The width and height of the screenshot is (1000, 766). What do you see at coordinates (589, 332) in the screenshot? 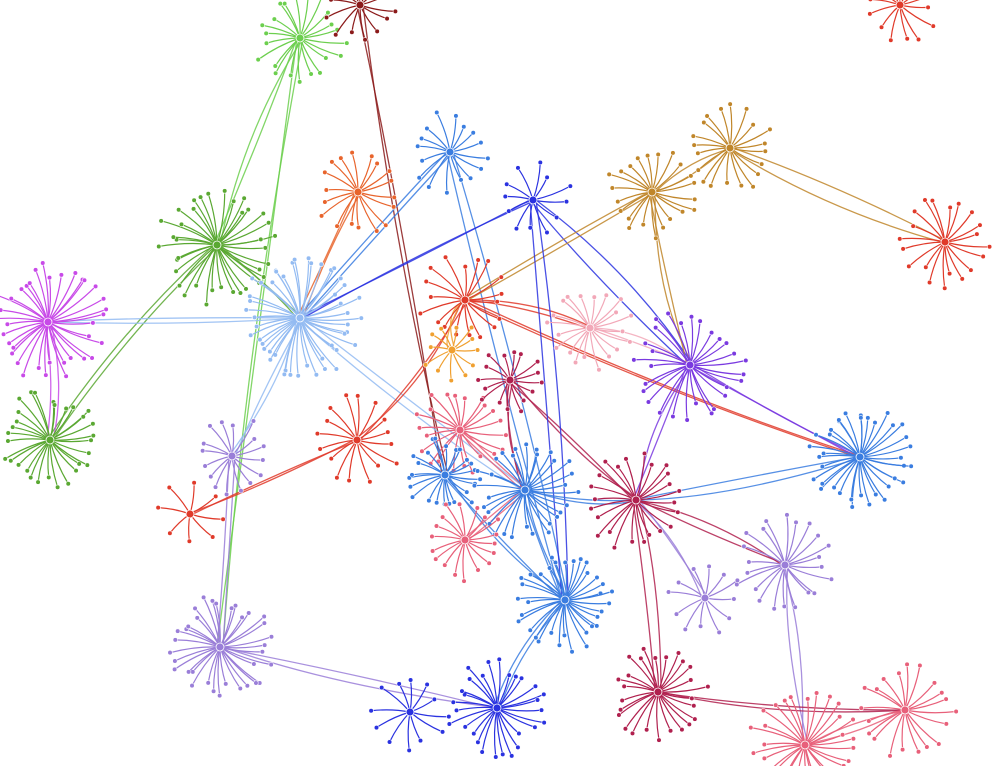
I see `cluster-pink` at bounding box center [589, 332].